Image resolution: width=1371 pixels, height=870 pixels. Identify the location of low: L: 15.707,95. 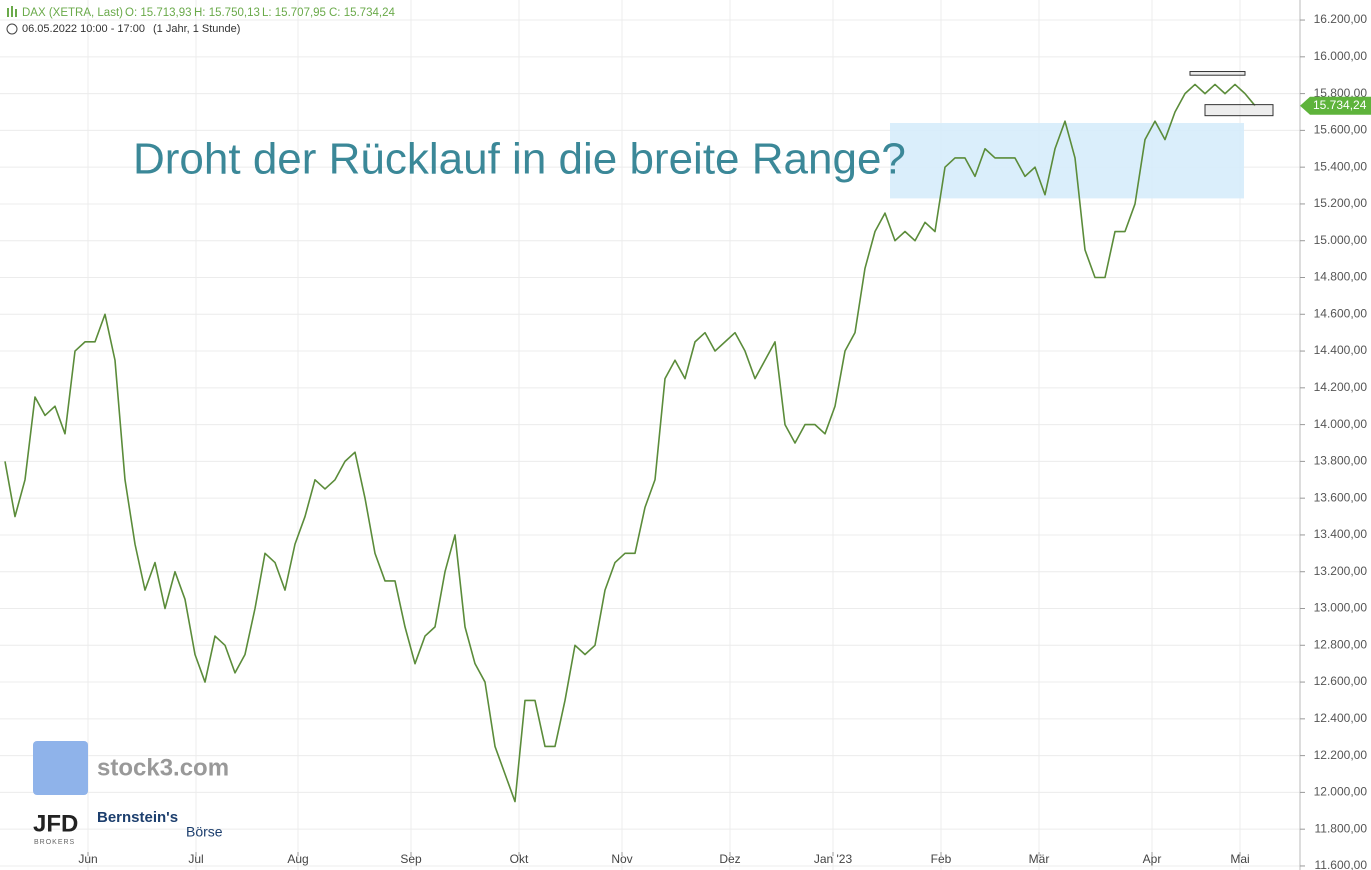
(294, 13).